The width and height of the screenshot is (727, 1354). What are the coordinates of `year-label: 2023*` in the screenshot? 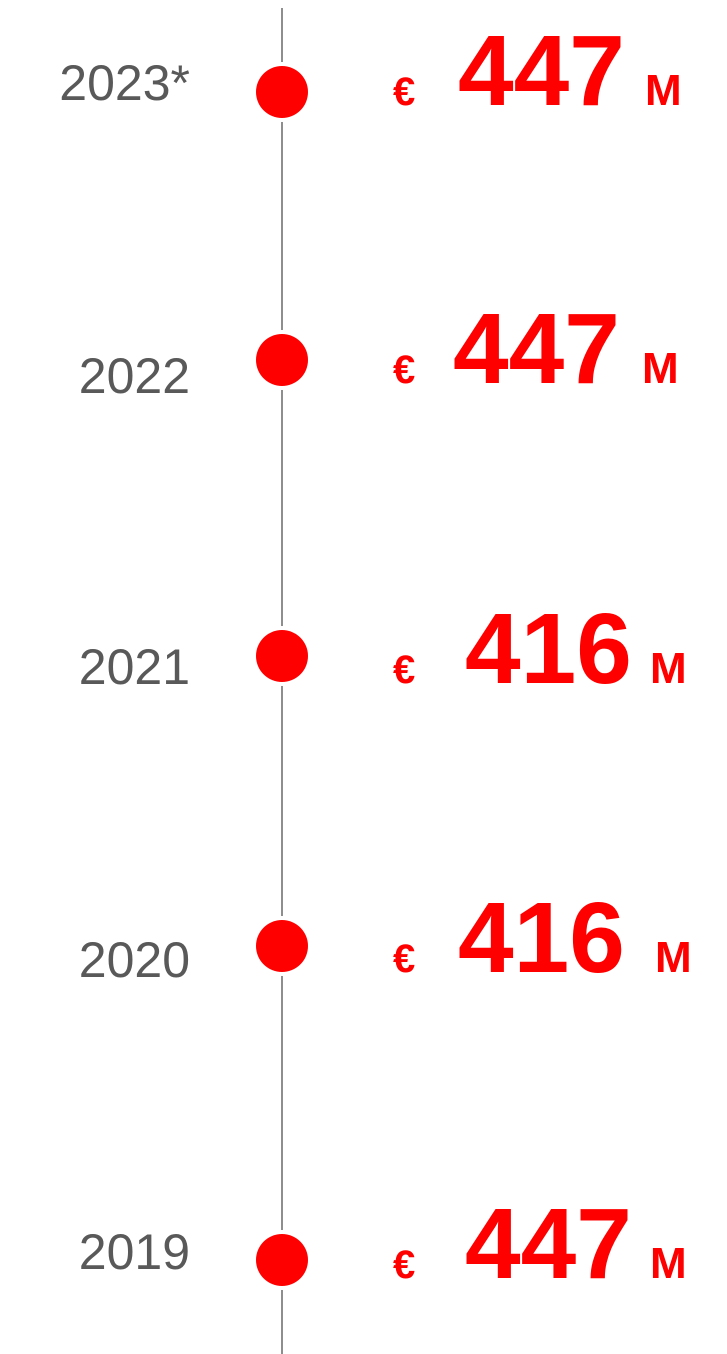 It's located at (124, 83).